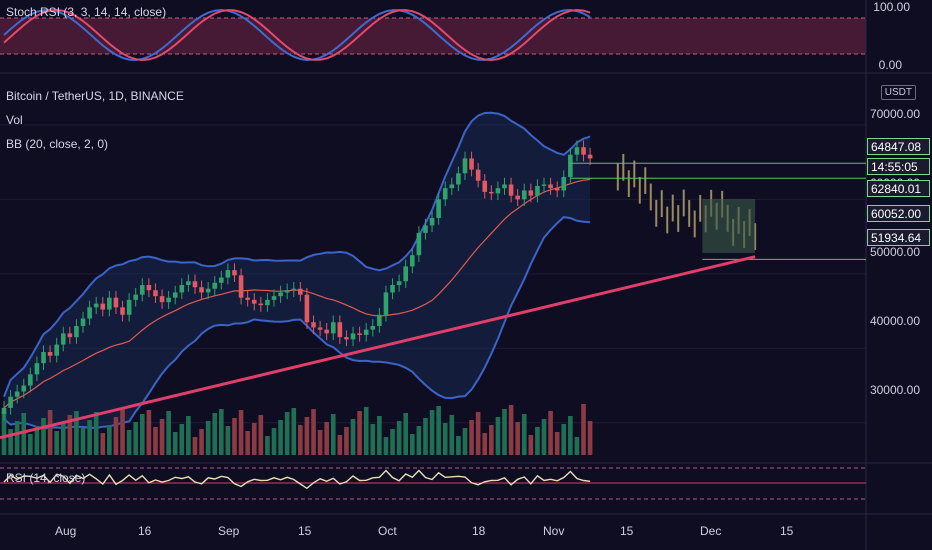 The width and height of the screenshot is (932, 550). What do you see at coordinates (57, 144) in the screenshot?
I see `bollinger-legend: BB (20, close, 2, 0)` at bounding box center [57, 144].